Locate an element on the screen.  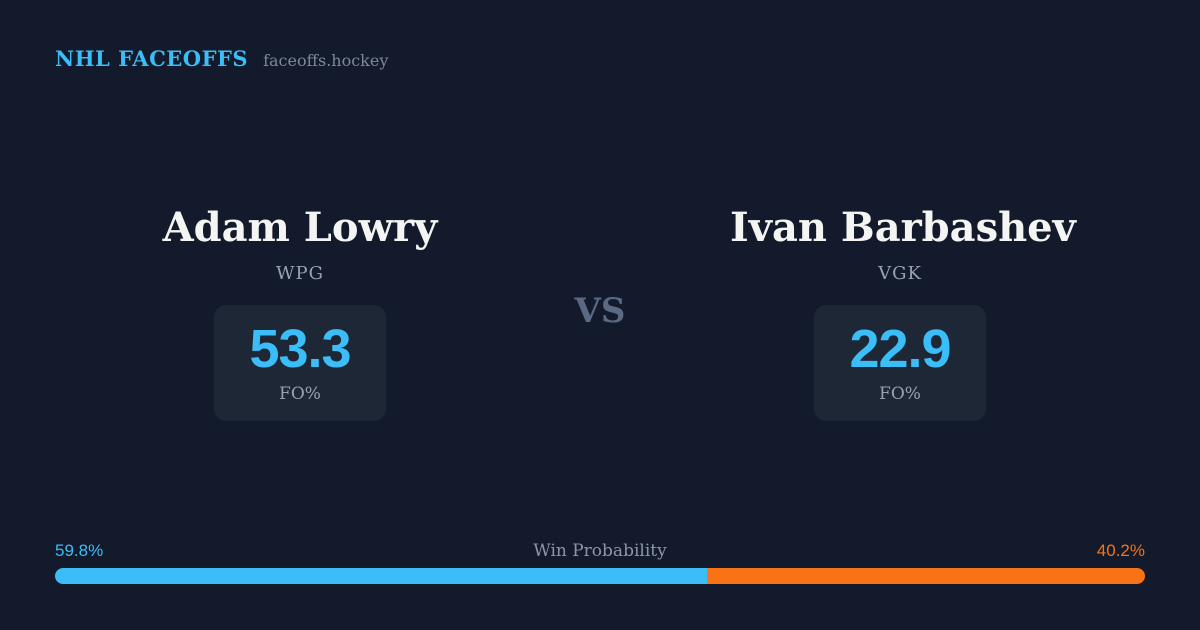
header: NHL FACEOFFS faceoffs.hockey is located at coordinates (221, 58).